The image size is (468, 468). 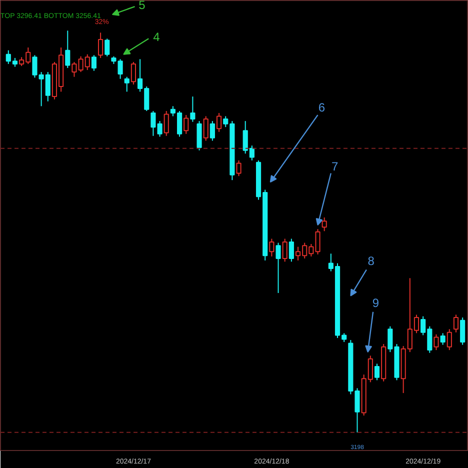 What do you see at coordinates (322, 107) in the screenshot?
I see `annotation: 6` at bounding box center [322, 107].